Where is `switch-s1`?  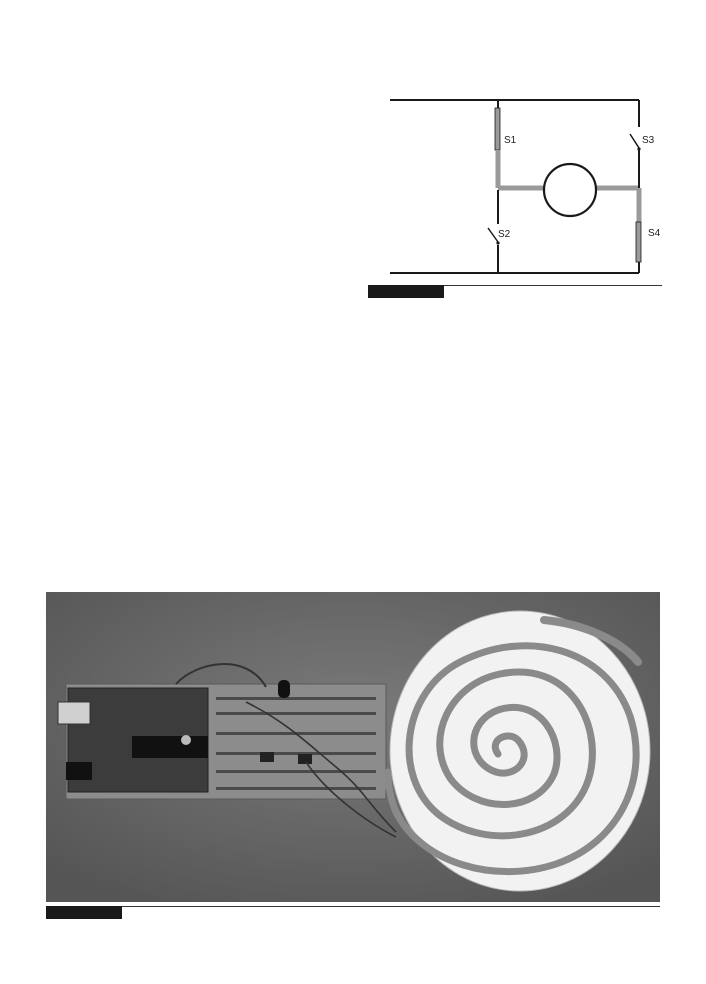 switch-s1 is located at coordinates (497, 129).